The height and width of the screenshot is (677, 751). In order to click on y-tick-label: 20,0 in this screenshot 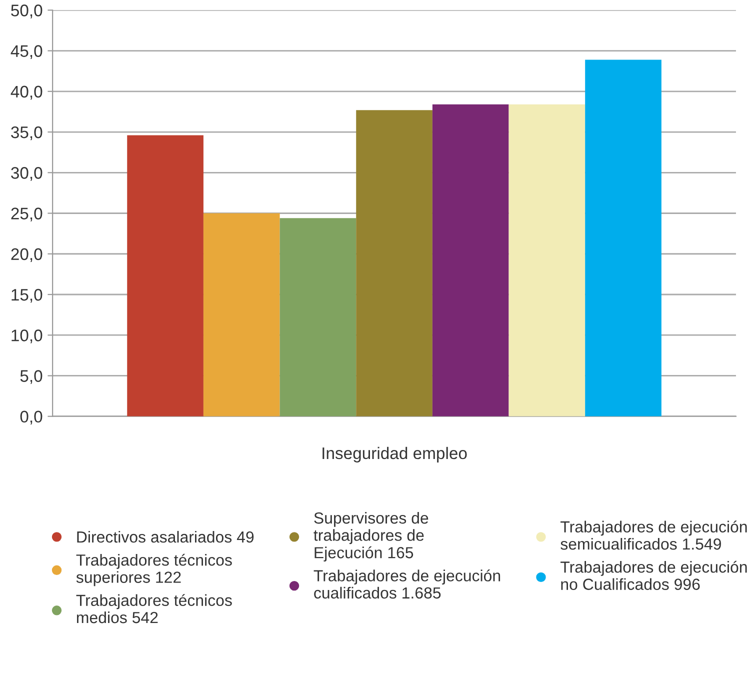, I will do `click(26, 255)`.